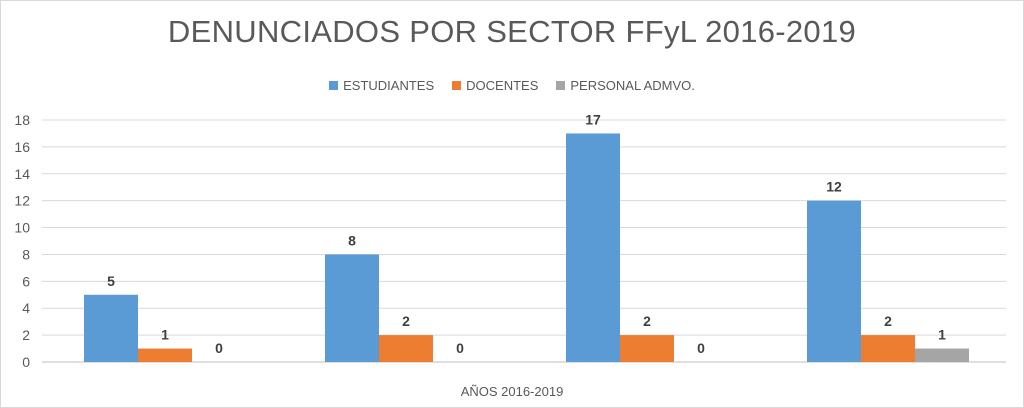  What do you see at coordinates (26, 308) in the screenshot?
I see `y-tick-label: 4` at bounding box center [26, 308].